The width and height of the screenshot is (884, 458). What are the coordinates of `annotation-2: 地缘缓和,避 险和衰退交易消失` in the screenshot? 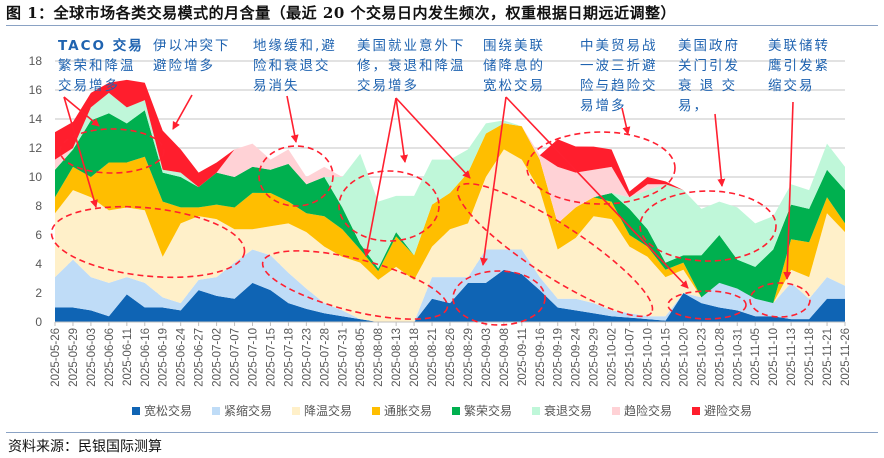 It's located at (295, 66).